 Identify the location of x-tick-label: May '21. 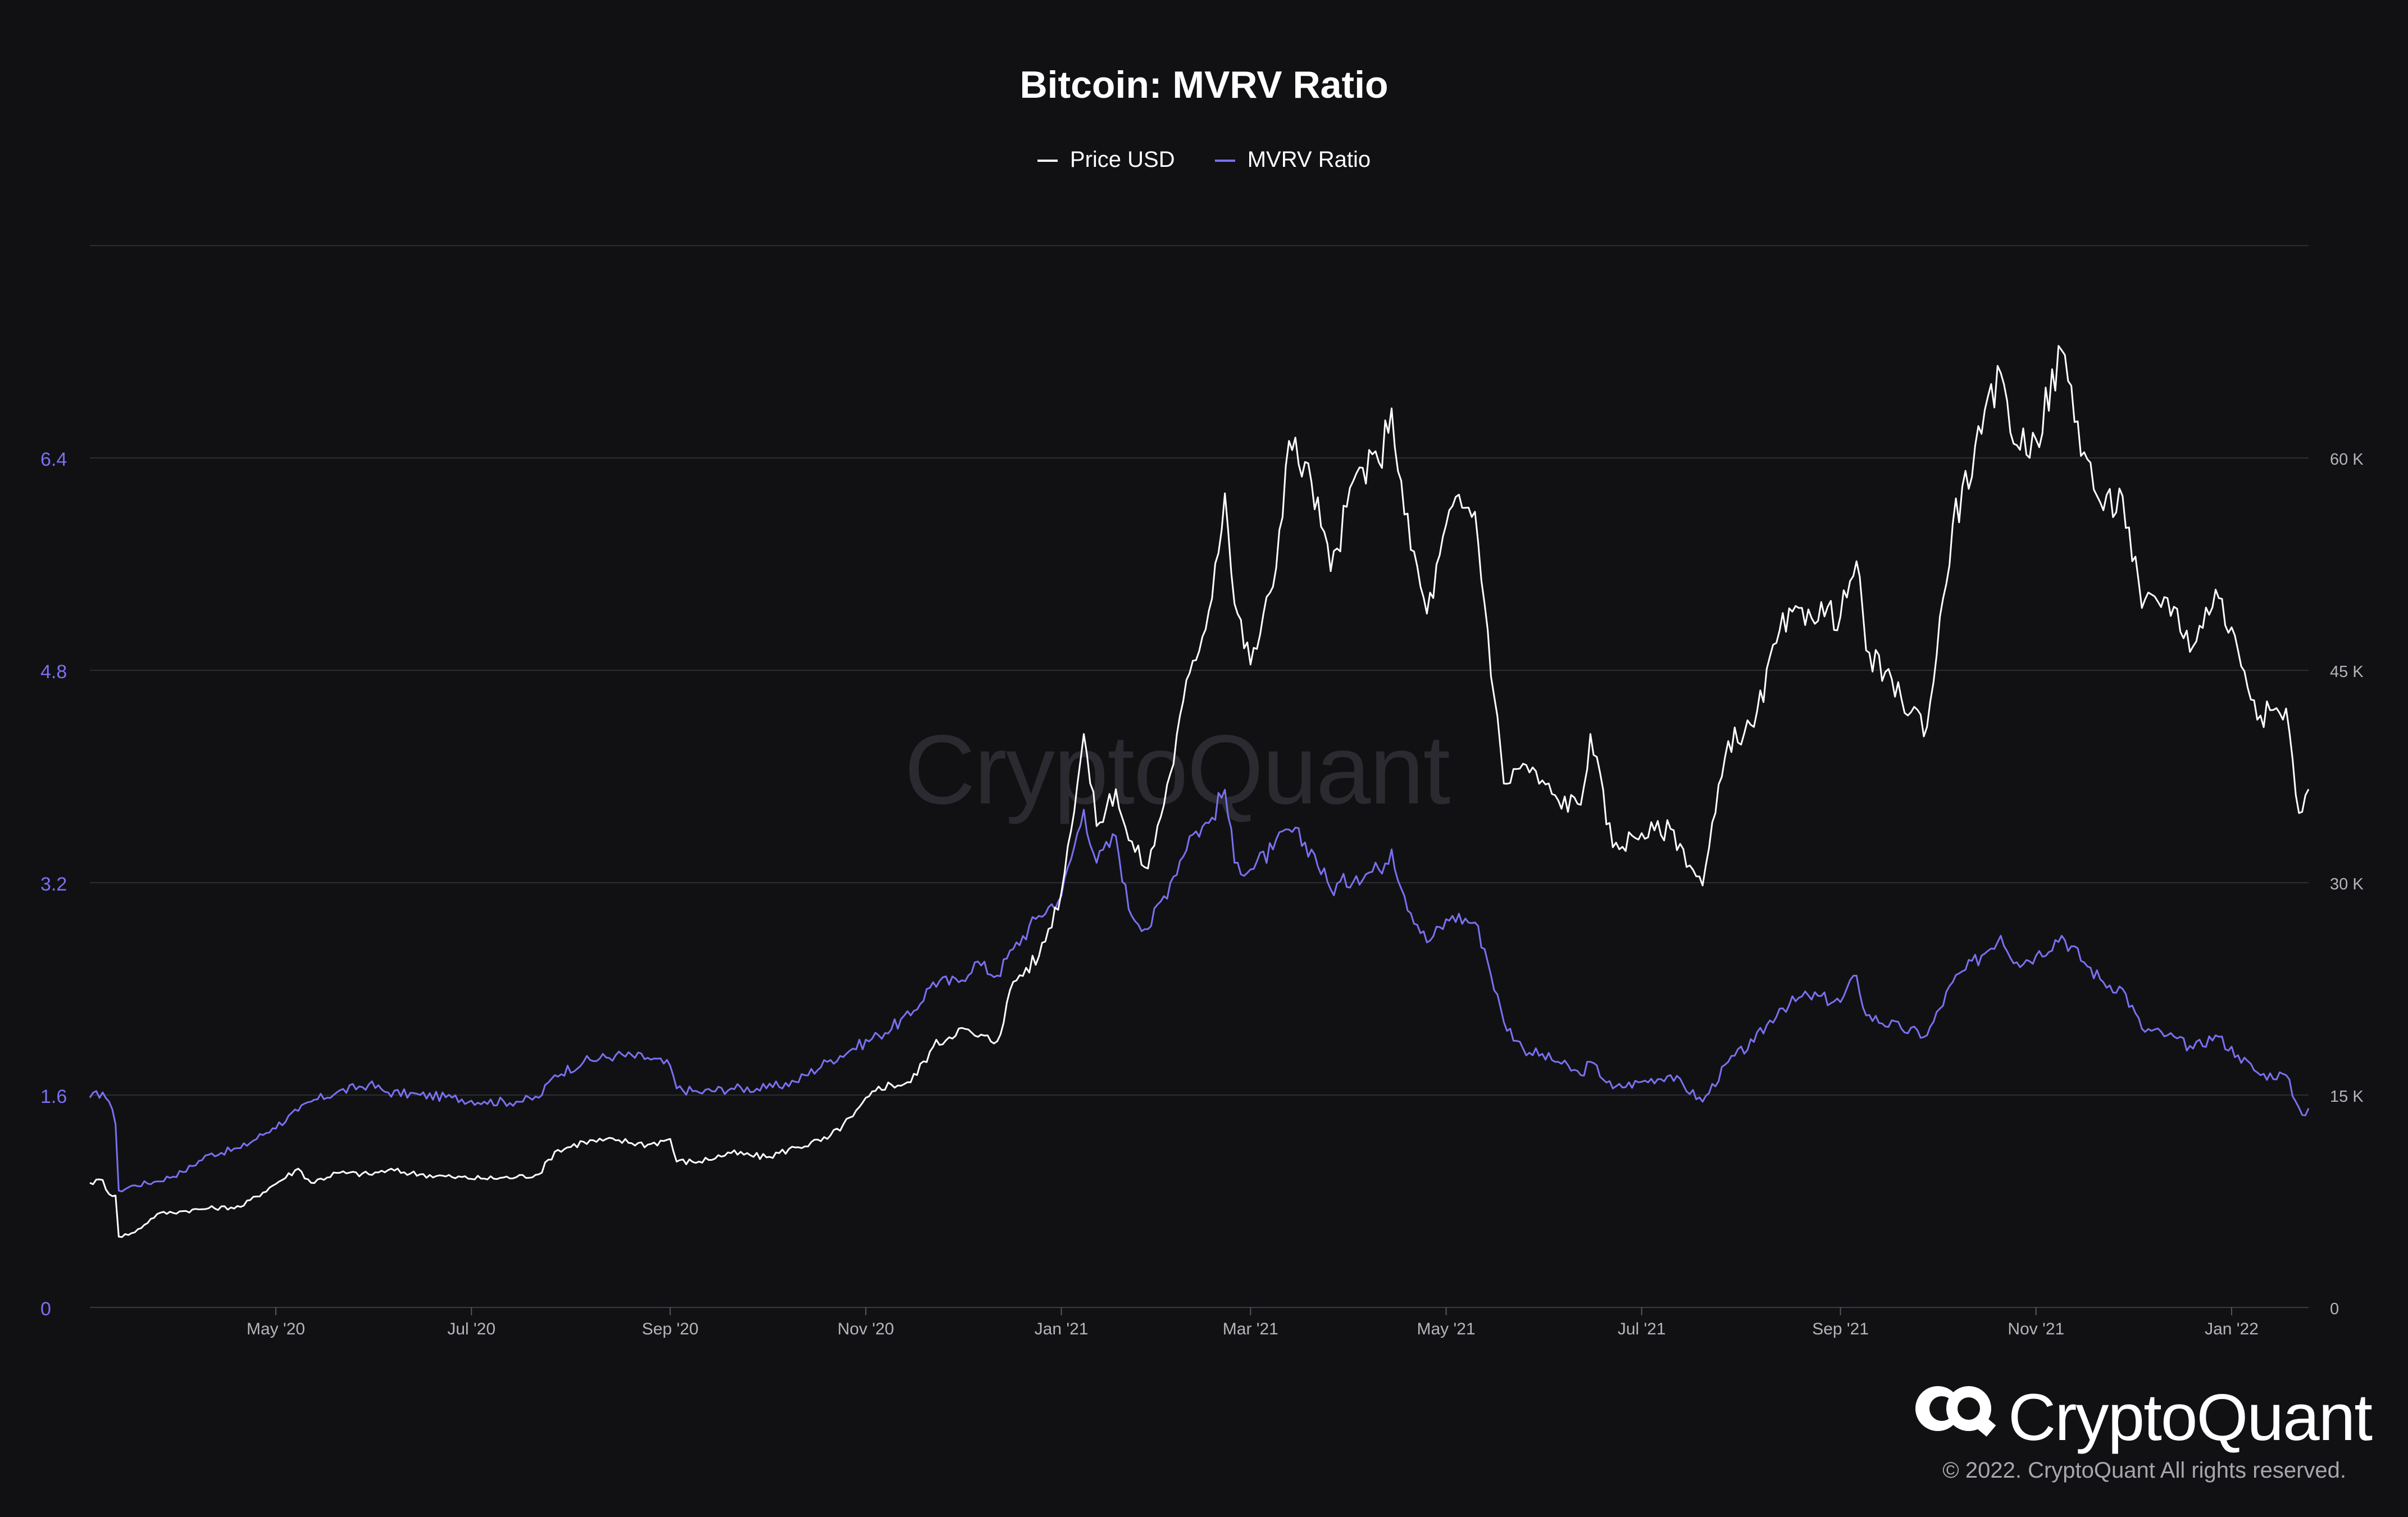
(1446, 1329).